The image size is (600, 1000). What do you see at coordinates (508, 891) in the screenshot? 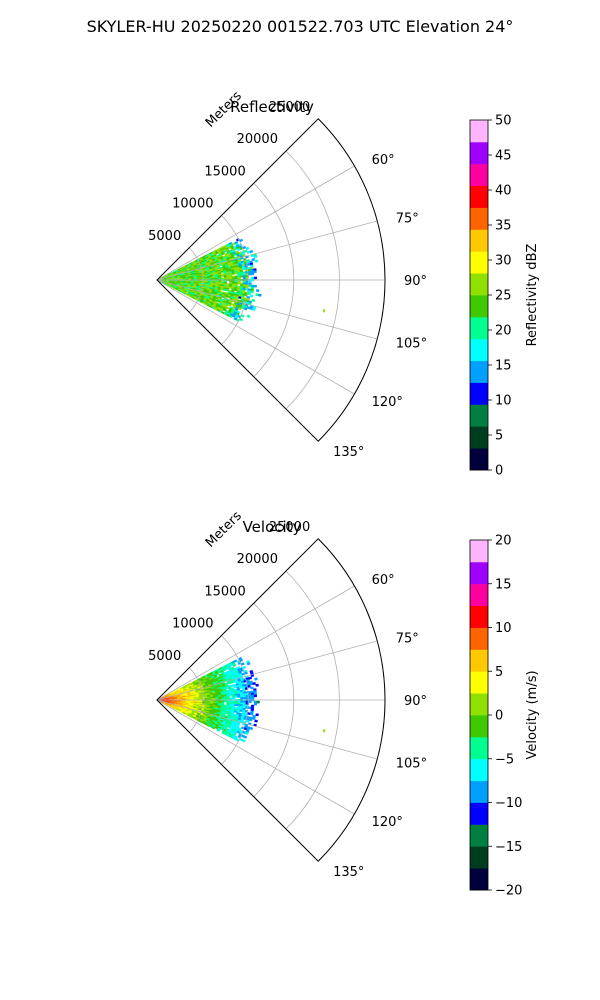
I see `colorbar-tick-label: −20` at bounding box center [508, 891].